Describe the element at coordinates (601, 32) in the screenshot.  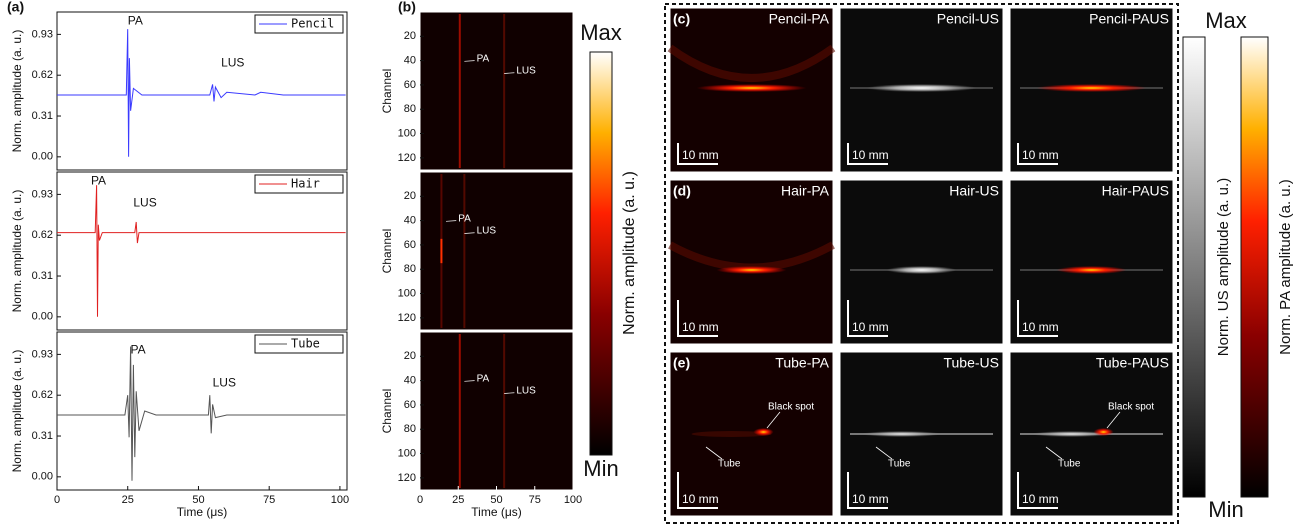
I see `colorbar-max: Max` at that location.